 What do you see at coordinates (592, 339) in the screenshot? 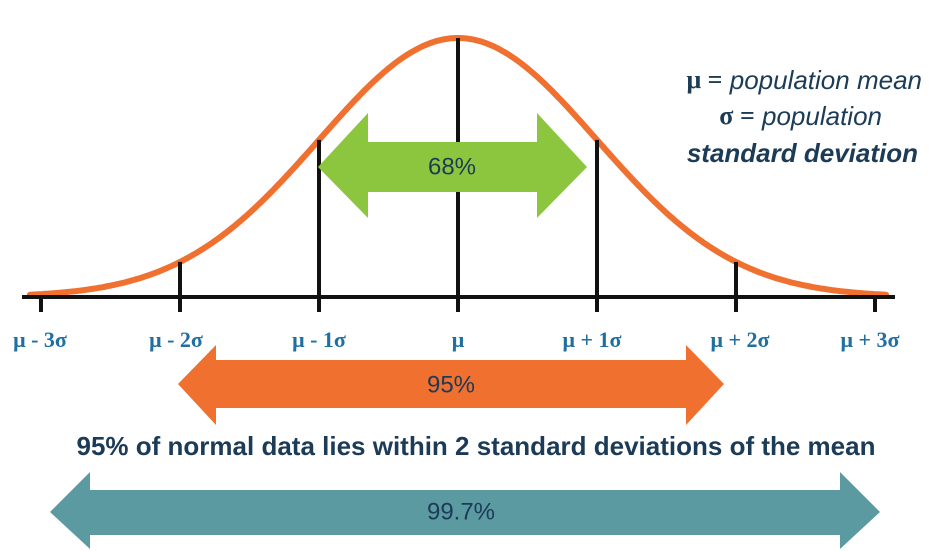
I see `axis-label: μ + 1σ` at bounding box center [592, 339].